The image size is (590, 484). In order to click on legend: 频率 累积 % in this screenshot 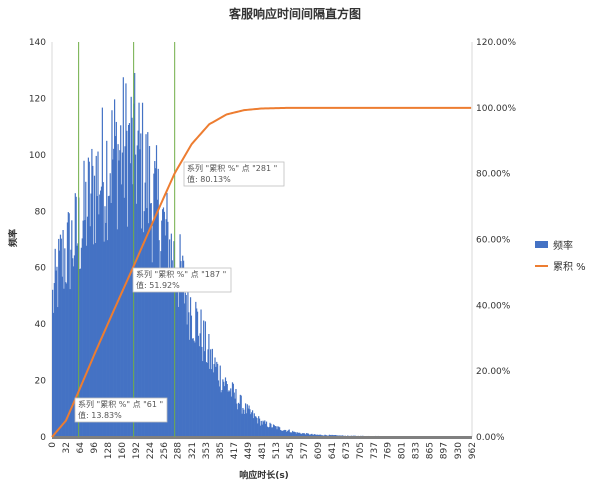, I will do `click(560, 256)`.